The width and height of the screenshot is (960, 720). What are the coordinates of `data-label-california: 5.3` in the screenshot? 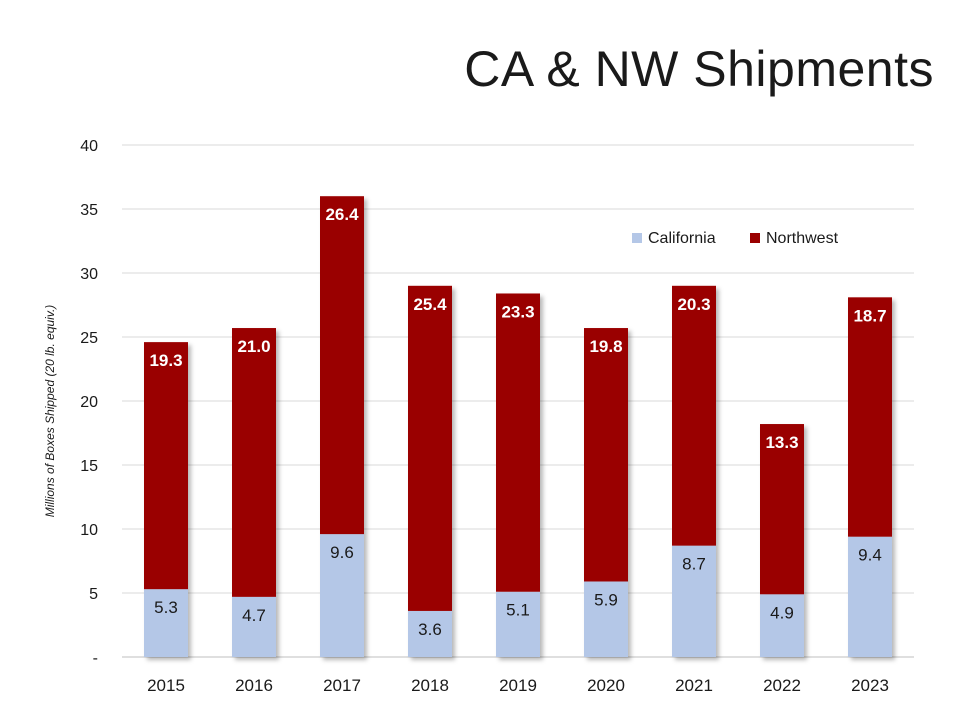 It's located at (166, 607).